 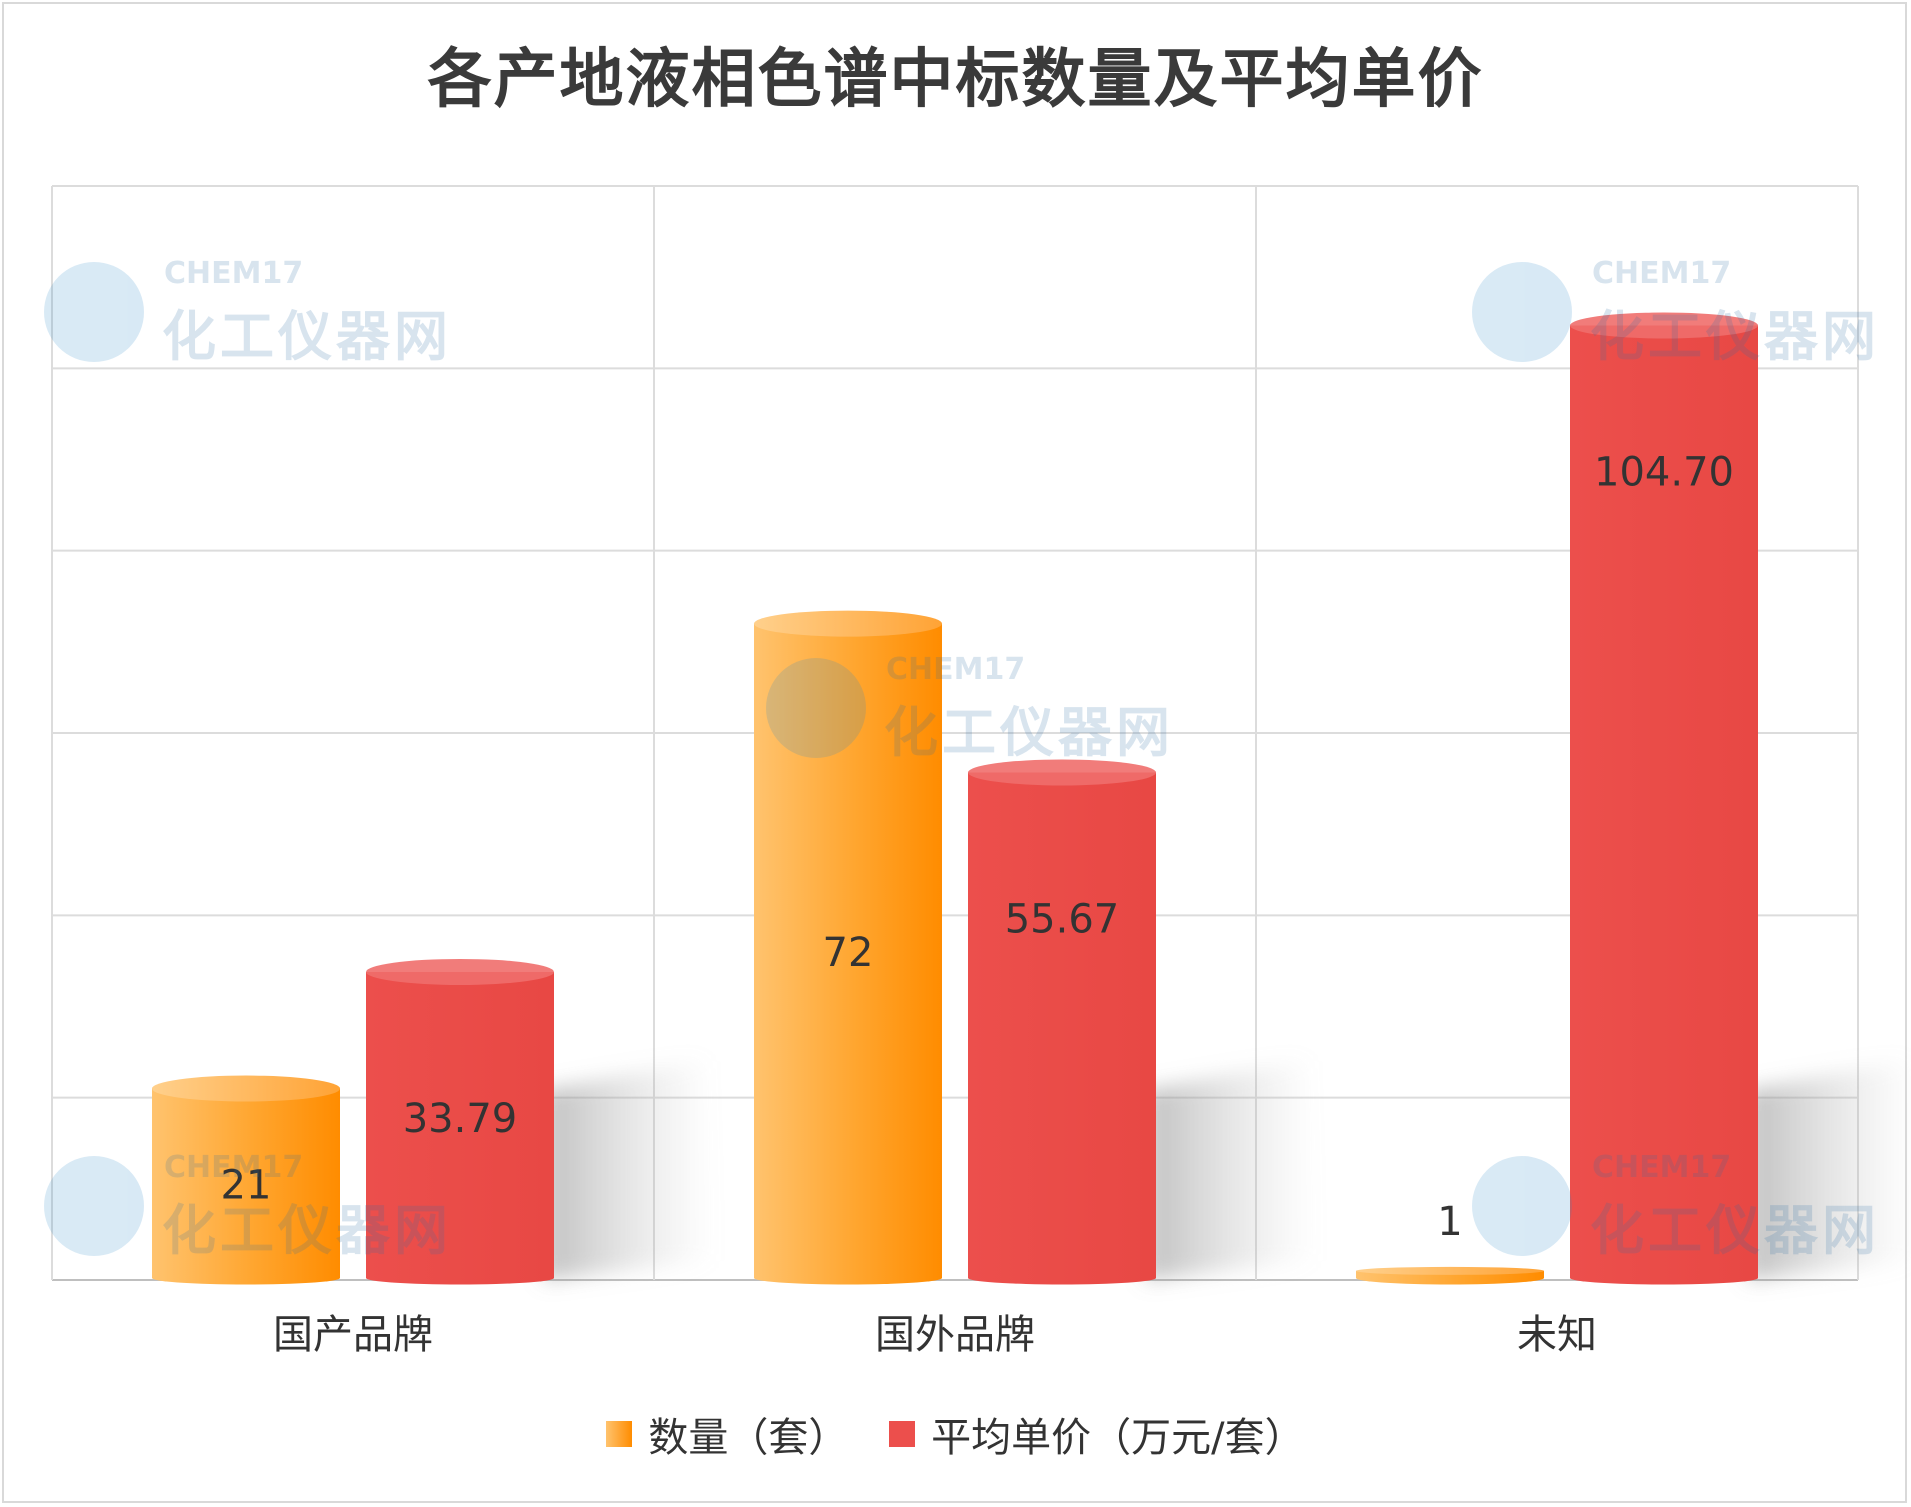 I want to click on chart-legend: 数量（套） 平均单价（万元/套）, so click(x=955, y=1434).